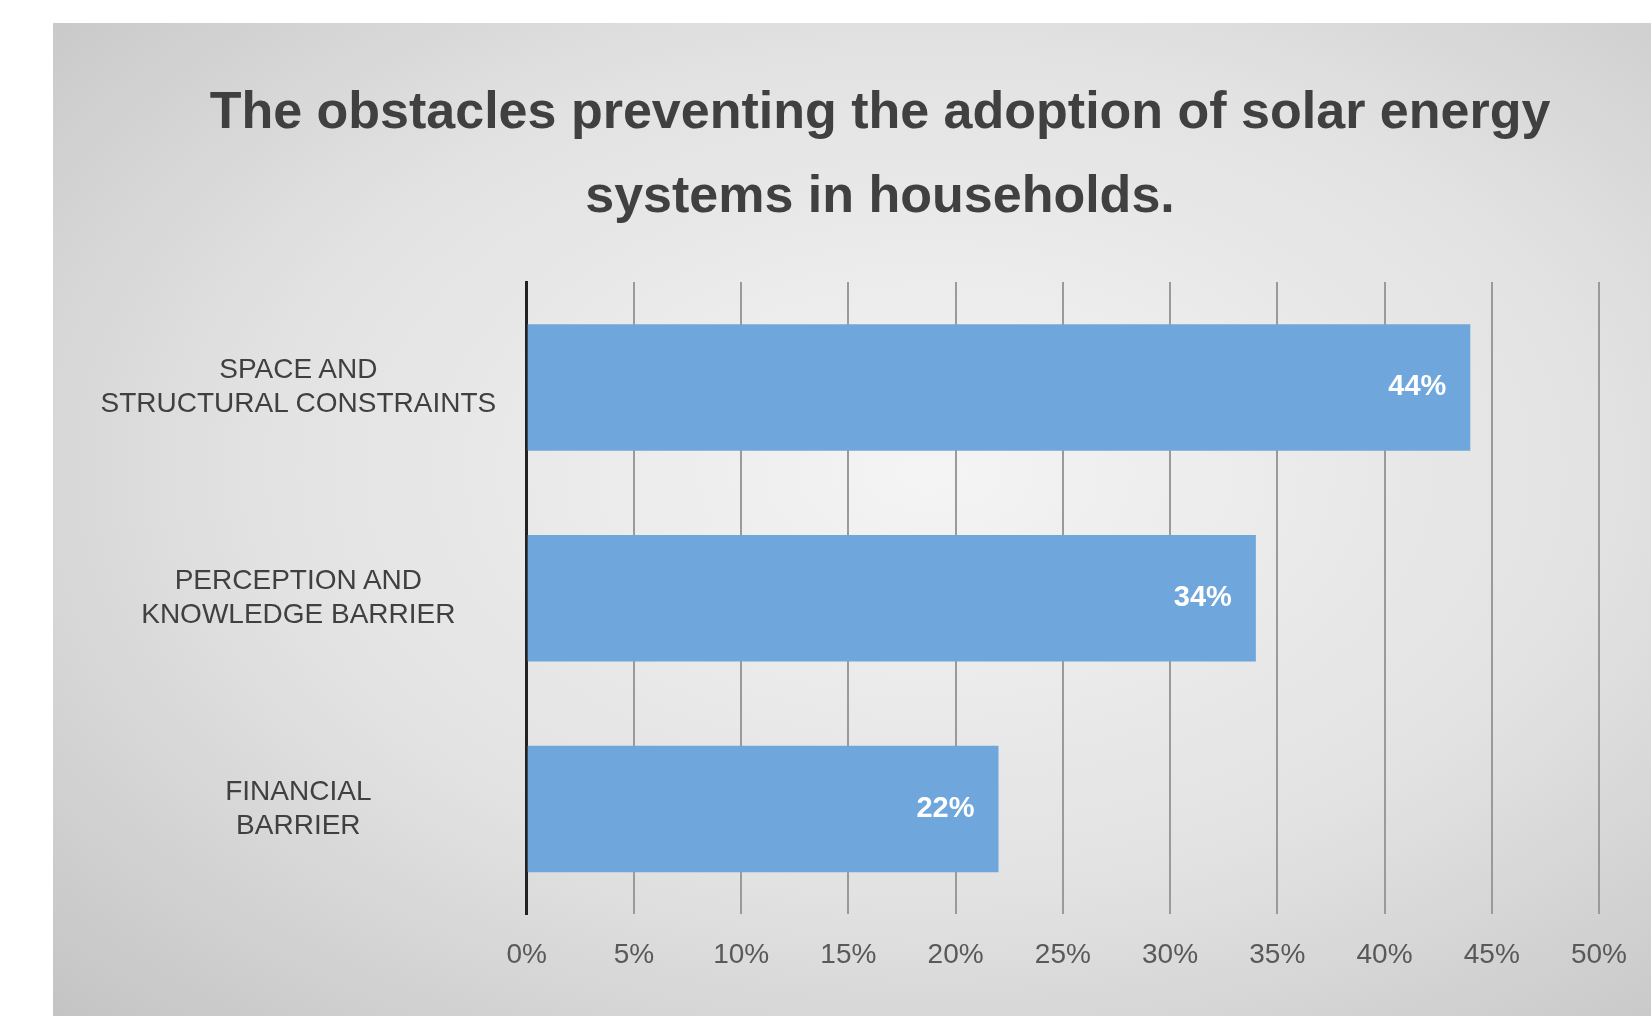 The width and height of the screenshot is (1651, 1016). What do you see at coordinates (955, 953) in the screenshot?
I see `x-tick-label: 20%` at bounding box center [955, 953].